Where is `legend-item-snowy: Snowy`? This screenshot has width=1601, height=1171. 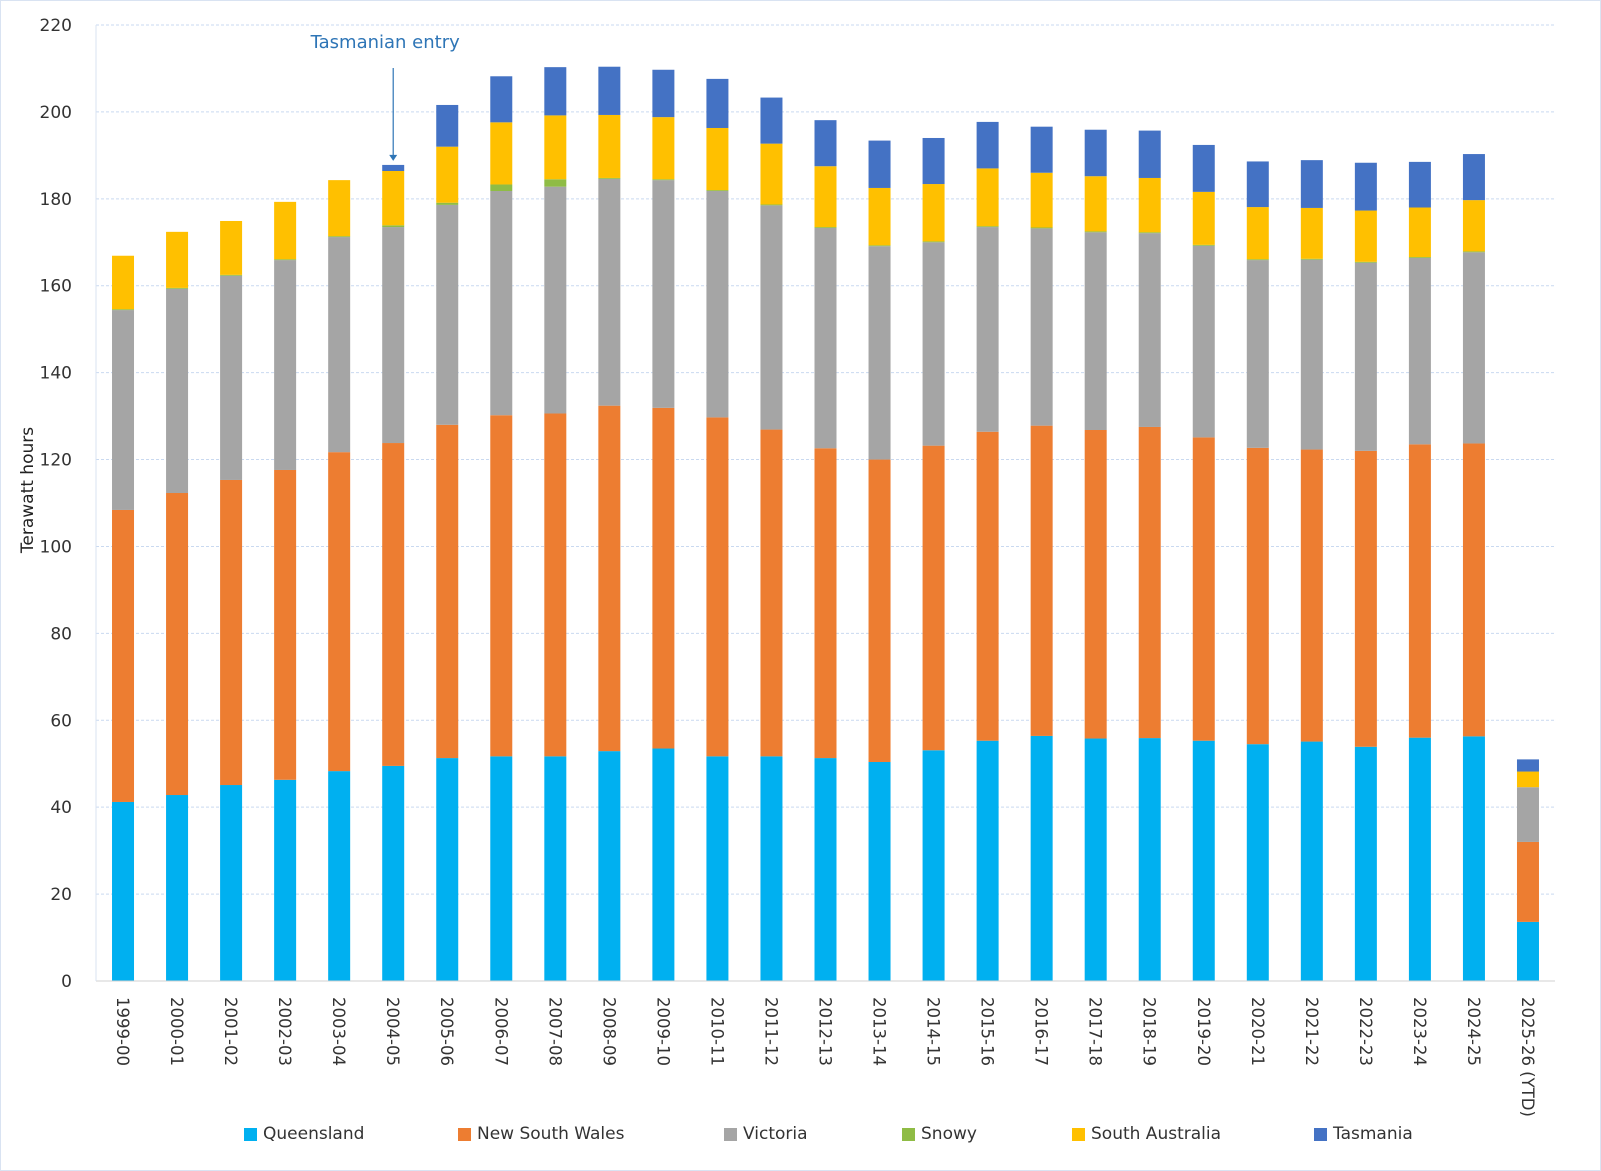 legend-item-snowy: Snowy is located at coordinates (939, 1134).